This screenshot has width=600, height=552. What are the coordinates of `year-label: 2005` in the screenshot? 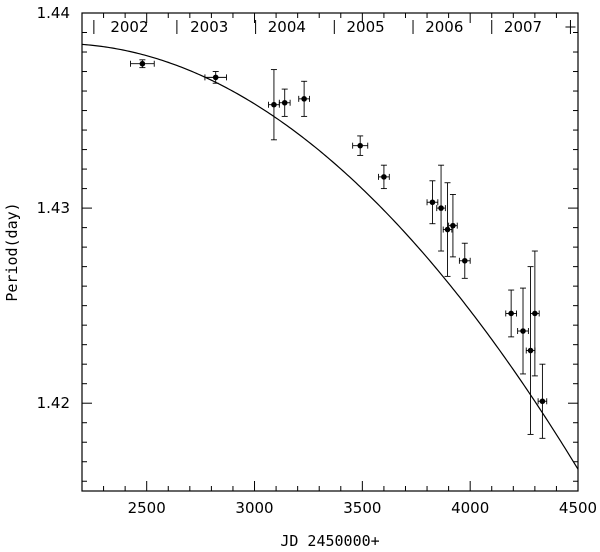 It's located at (365, 27).